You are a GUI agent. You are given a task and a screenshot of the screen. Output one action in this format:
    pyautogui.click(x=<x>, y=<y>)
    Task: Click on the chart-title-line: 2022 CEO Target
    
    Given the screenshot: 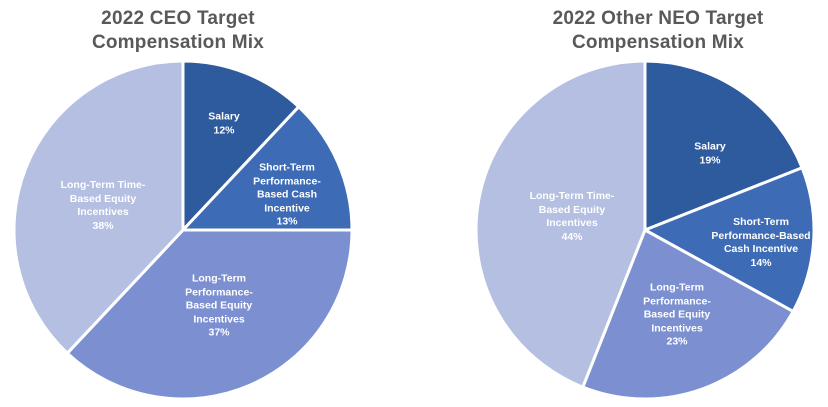 What is the action you would take?
    pyautogui.click(x=178, y=18)
    